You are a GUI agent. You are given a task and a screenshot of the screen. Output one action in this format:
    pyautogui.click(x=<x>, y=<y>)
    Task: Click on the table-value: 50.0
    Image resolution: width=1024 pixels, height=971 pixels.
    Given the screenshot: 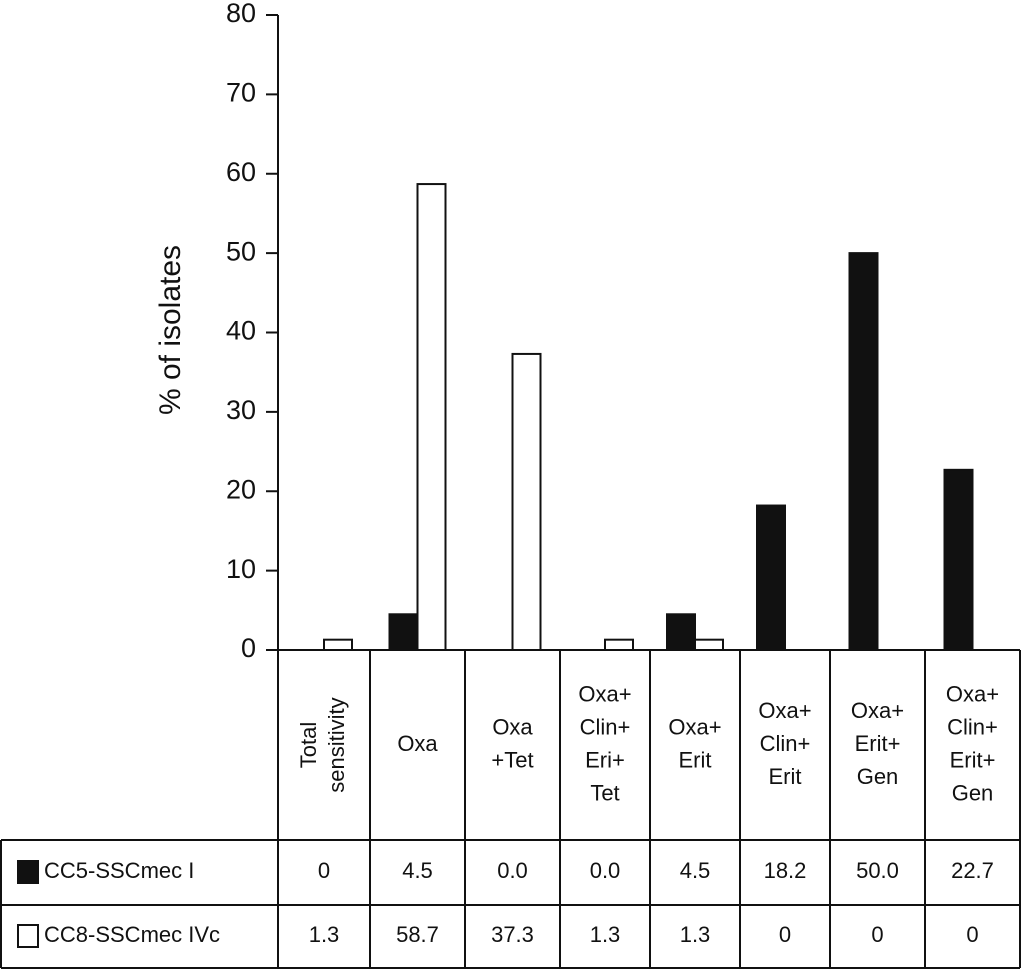 What is the action you would take?
    pyautogui.click(x=877, y=870)
    